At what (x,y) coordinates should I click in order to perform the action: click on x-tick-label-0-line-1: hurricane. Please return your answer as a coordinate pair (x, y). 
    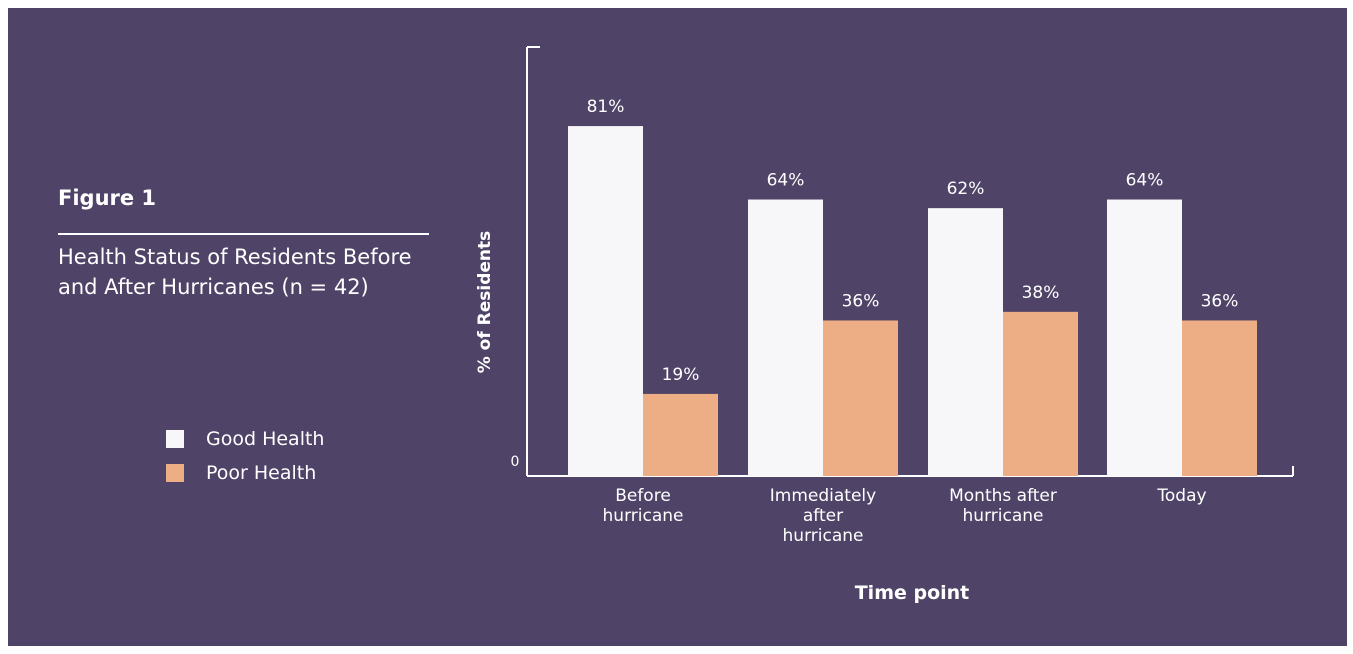
    Looking at the image, I should click on (643, 516).